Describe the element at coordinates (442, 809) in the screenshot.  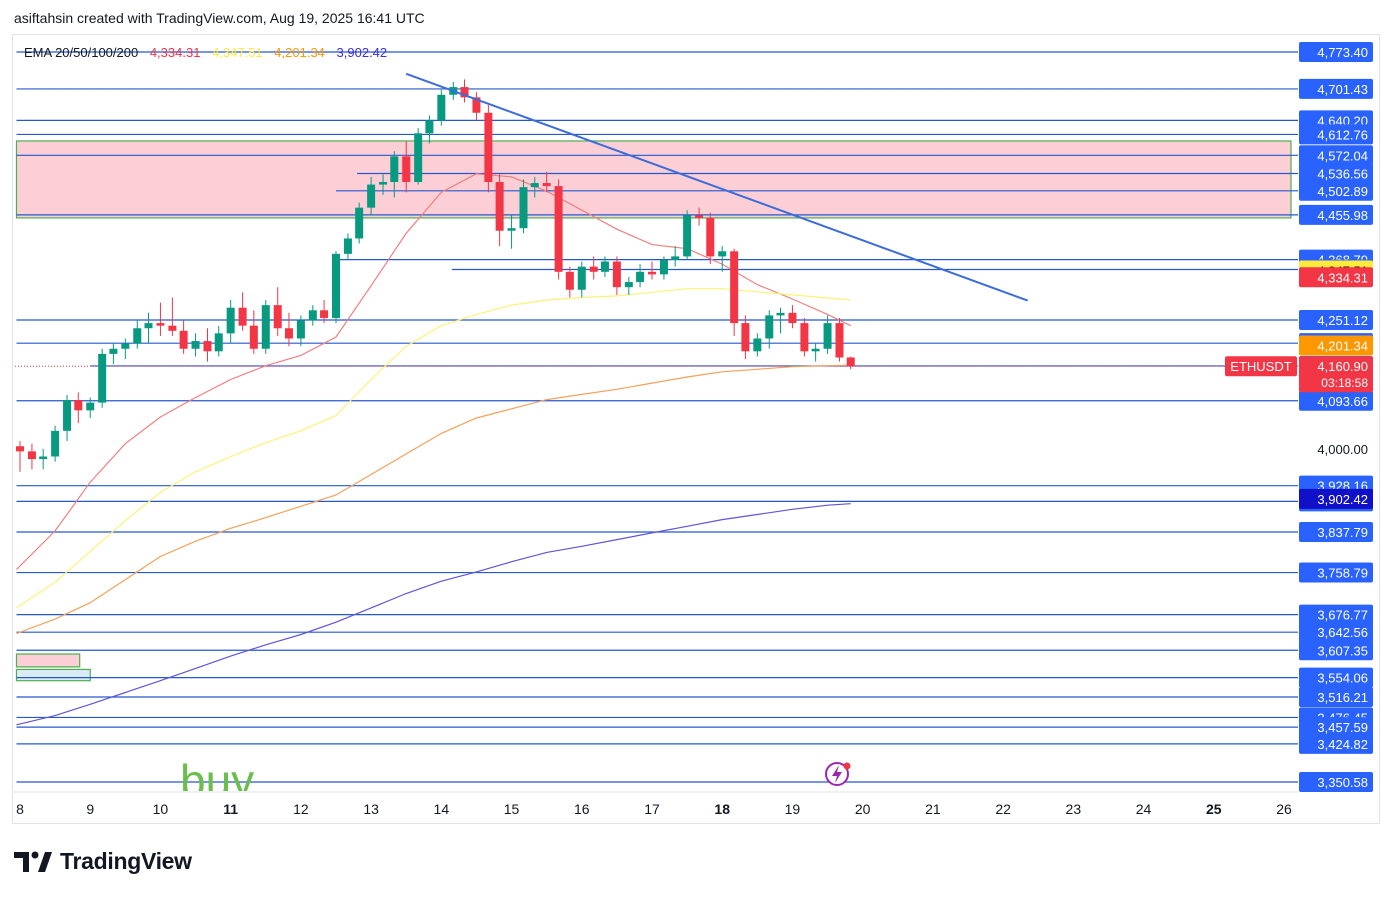
I see `time-tick-6: 14` at that location.